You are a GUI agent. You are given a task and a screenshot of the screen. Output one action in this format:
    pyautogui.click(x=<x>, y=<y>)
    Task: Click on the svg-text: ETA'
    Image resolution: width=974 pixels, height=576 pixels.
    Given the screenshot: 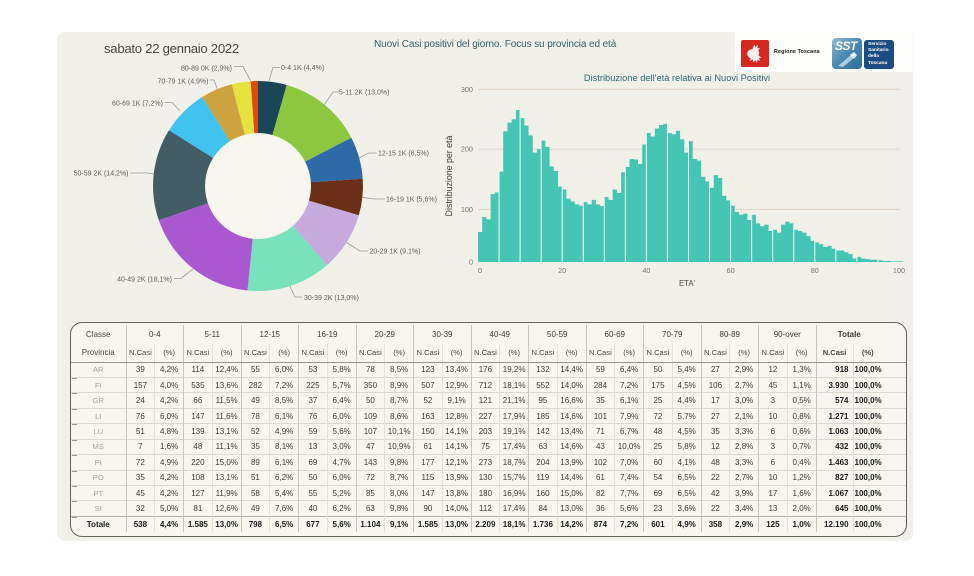 What is the action you would take?
    pyautogui.click(x=687, y=283)
    